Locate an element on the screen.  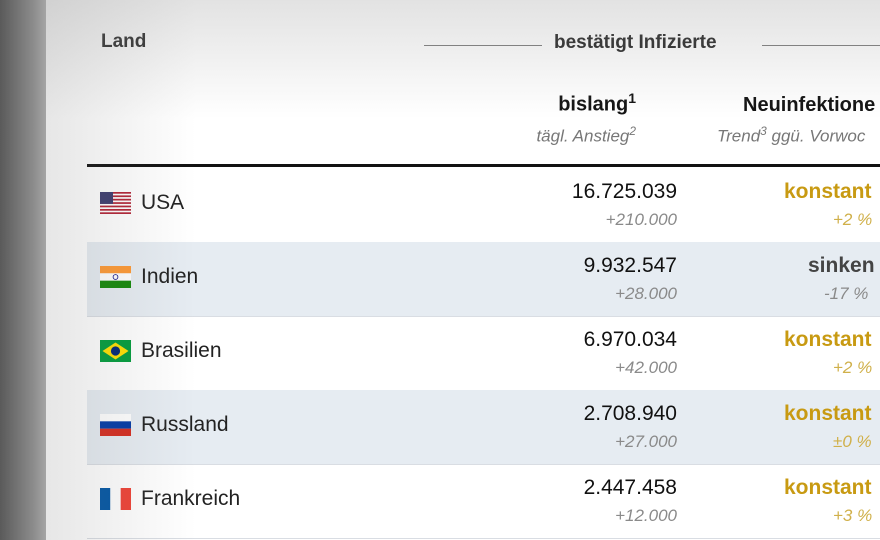
daily-rise: +42.000 is located at coordinates (646, 367).